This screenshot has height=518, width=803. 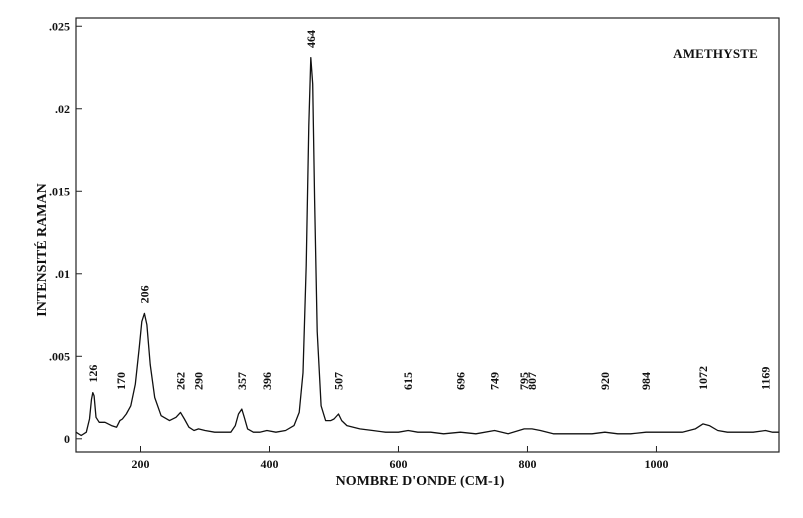 What do you see at coordinates (67, 439) in the screenshot?
I see `y-tick-label: 0` at bounding box center [67, 439].